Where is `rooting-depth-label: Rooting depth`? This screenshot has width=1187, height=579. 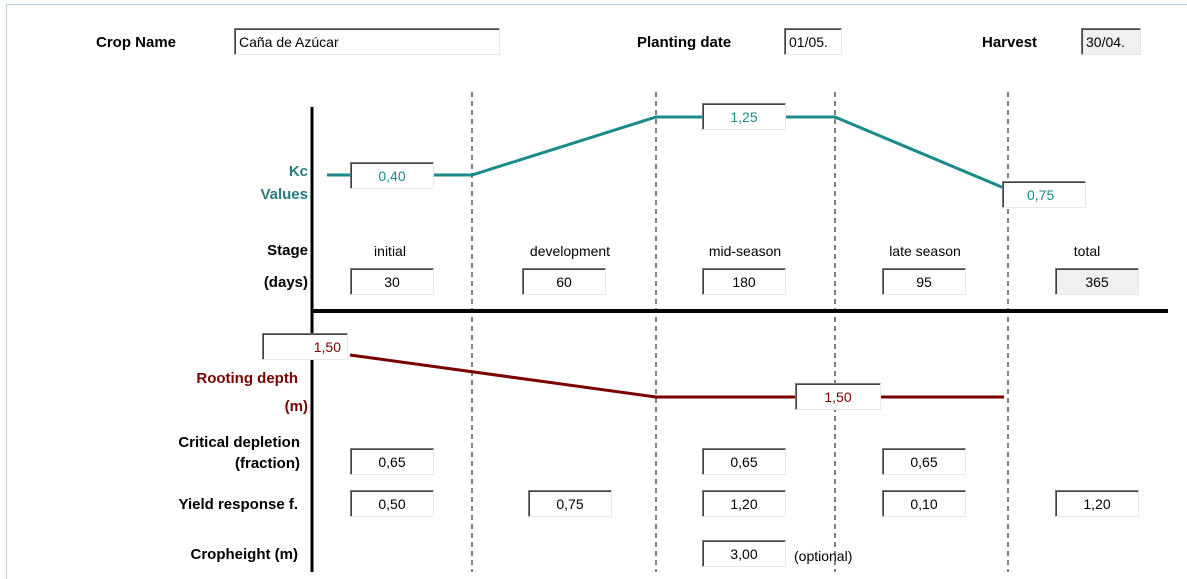 rooting-depth-label: Rooting depth is located at coordinates (247, 378).